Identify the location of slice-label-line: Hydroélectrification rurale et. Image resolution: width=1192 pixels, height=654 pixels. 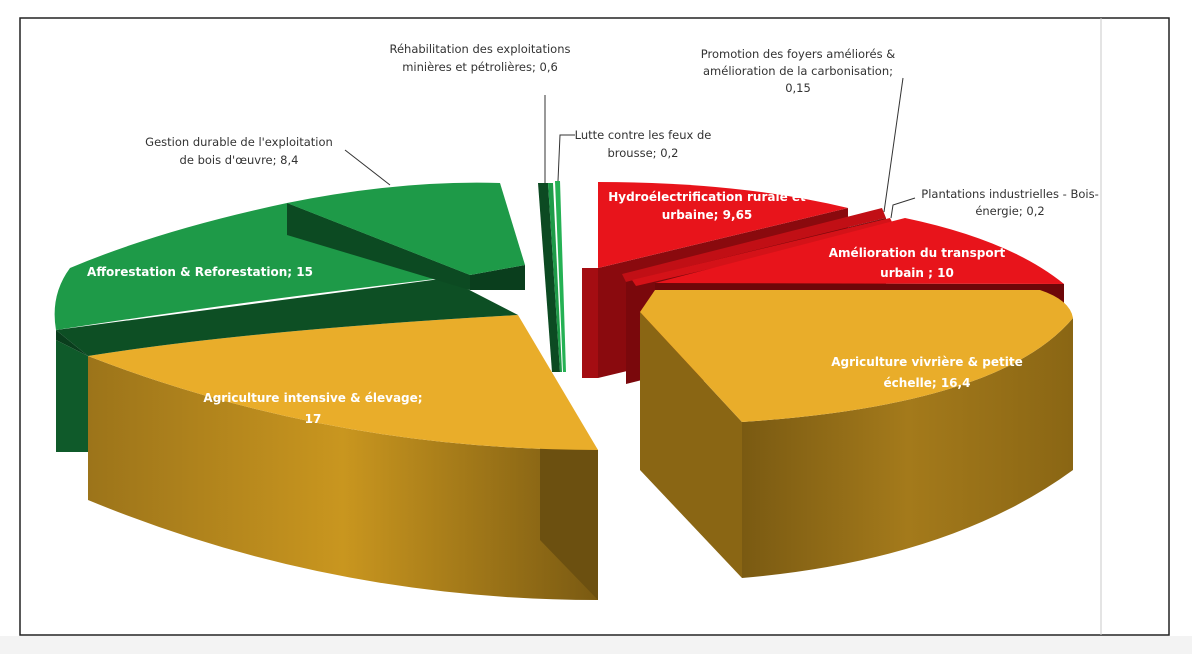
(707, 197).